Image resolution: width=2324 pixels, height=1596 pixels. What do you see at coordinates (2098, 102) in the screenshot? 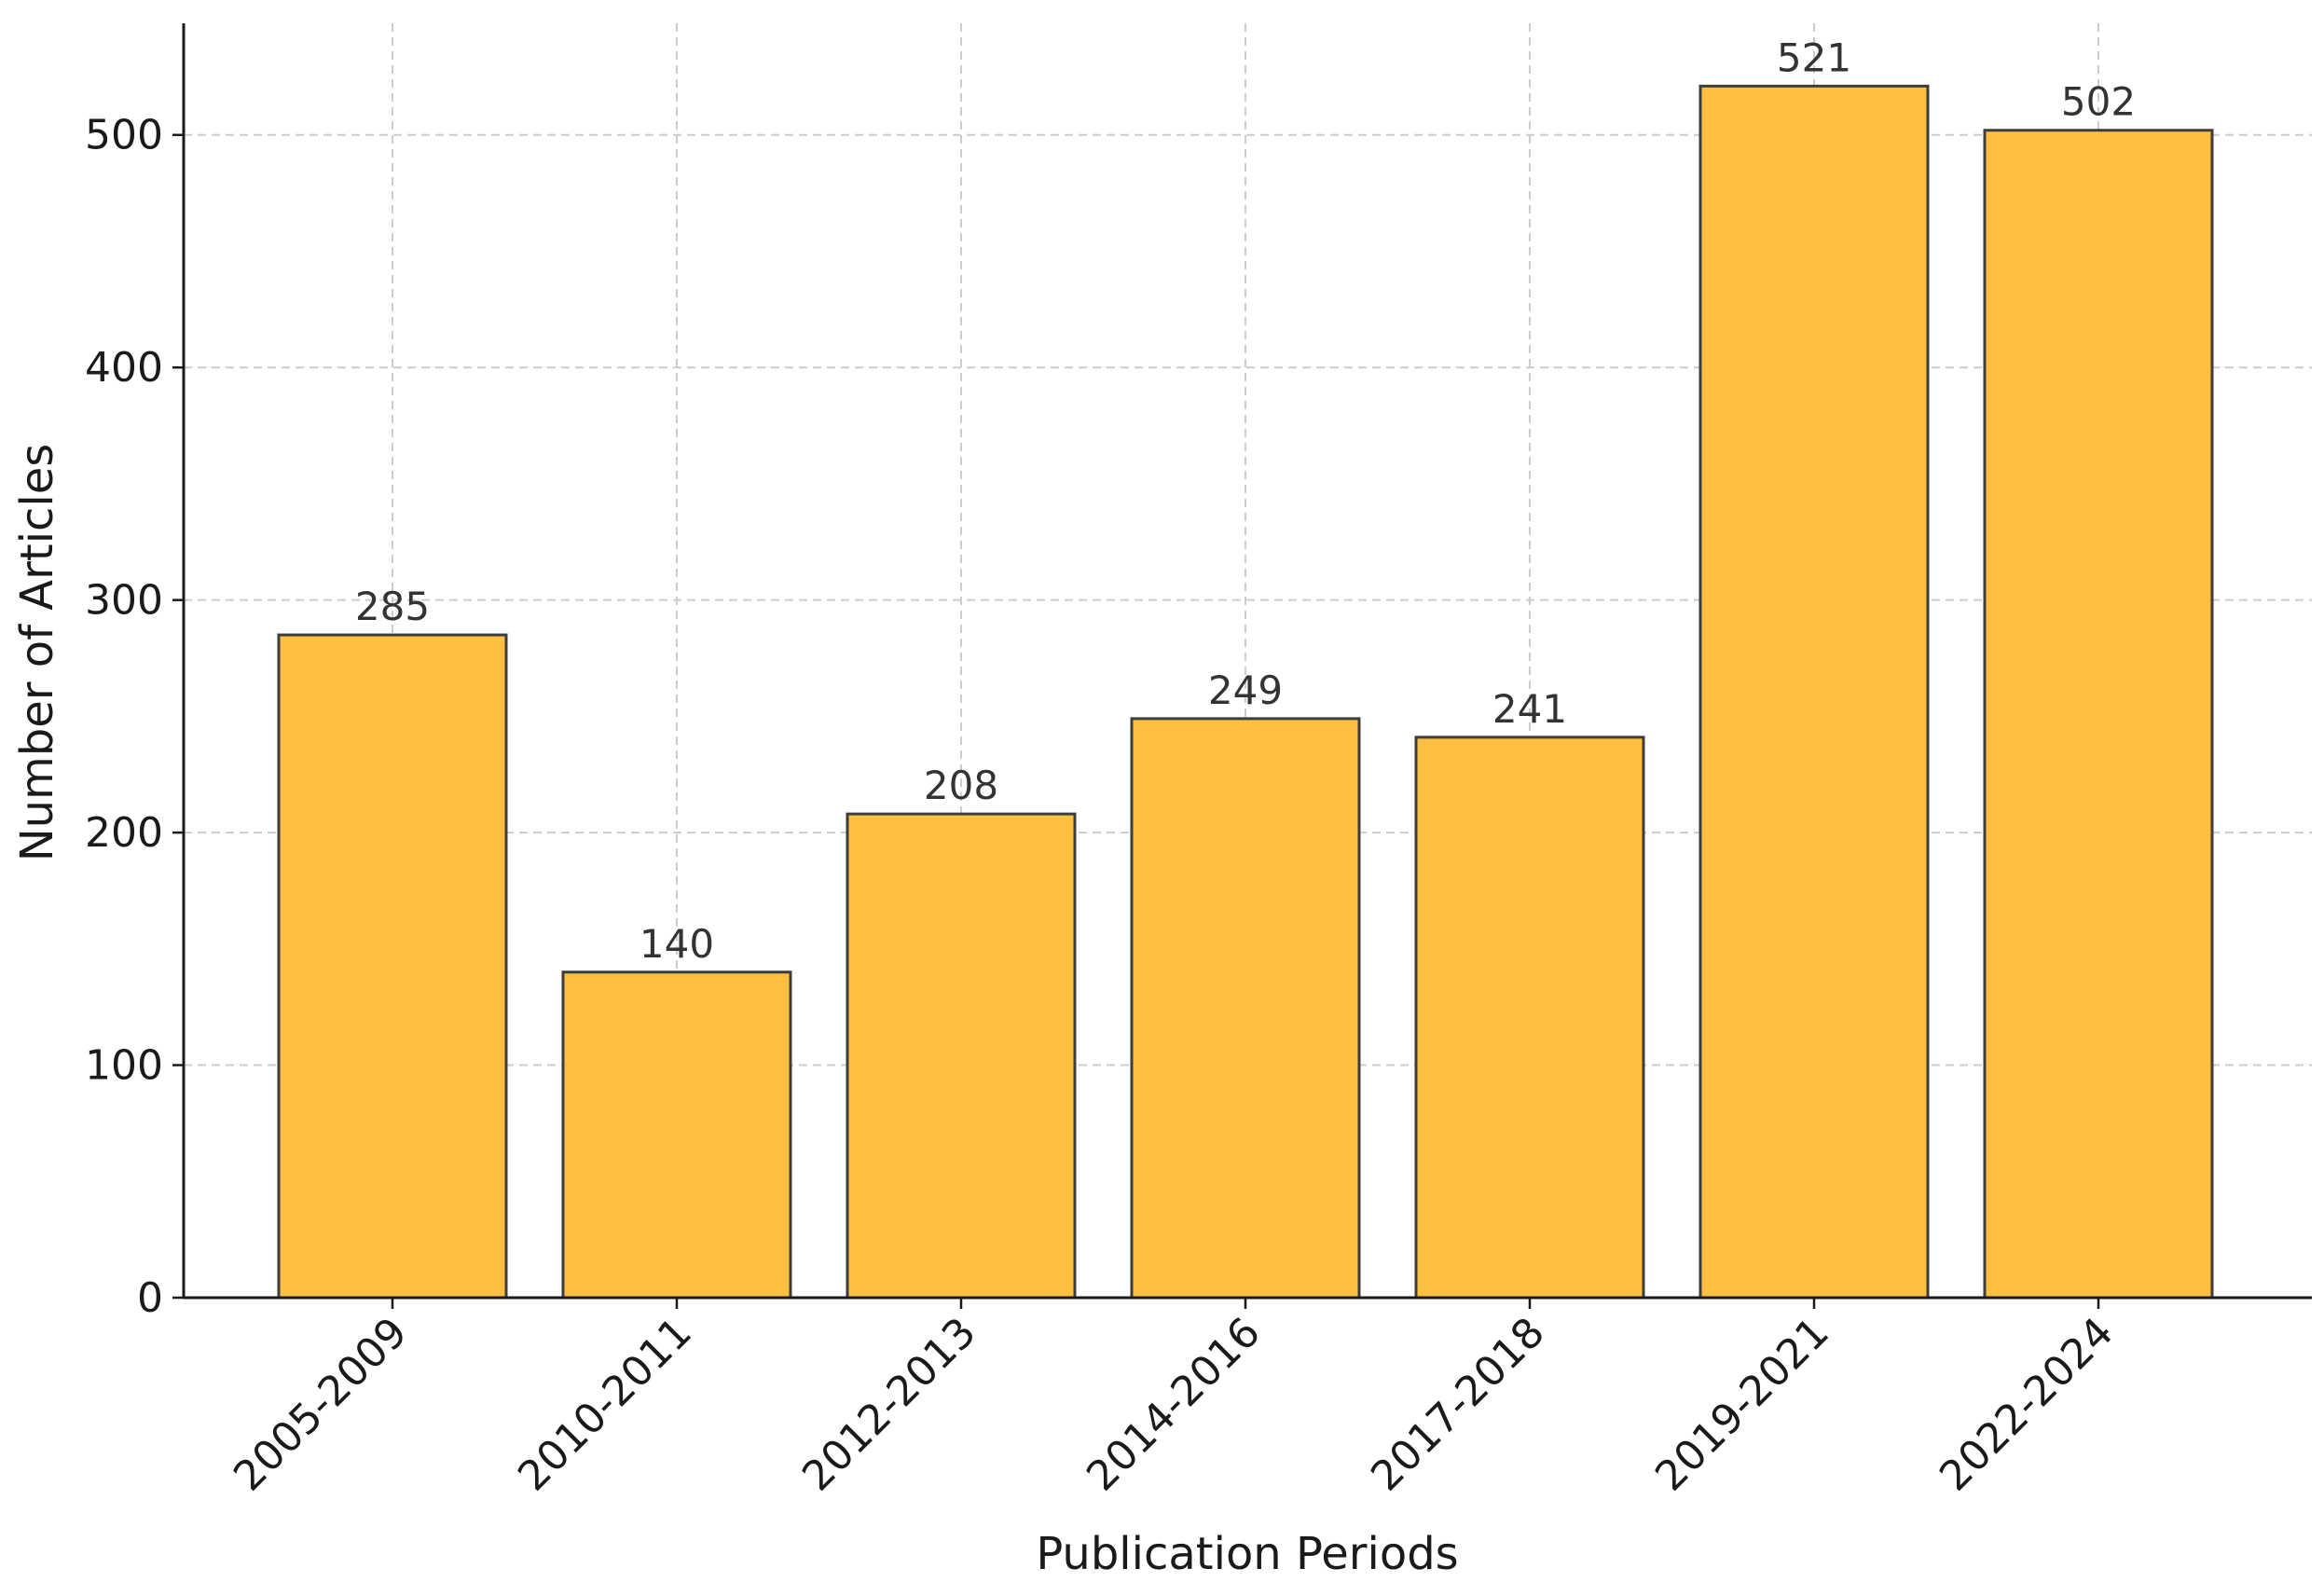
I see `data-label-6: 502` at bounding box center [2098, 102].